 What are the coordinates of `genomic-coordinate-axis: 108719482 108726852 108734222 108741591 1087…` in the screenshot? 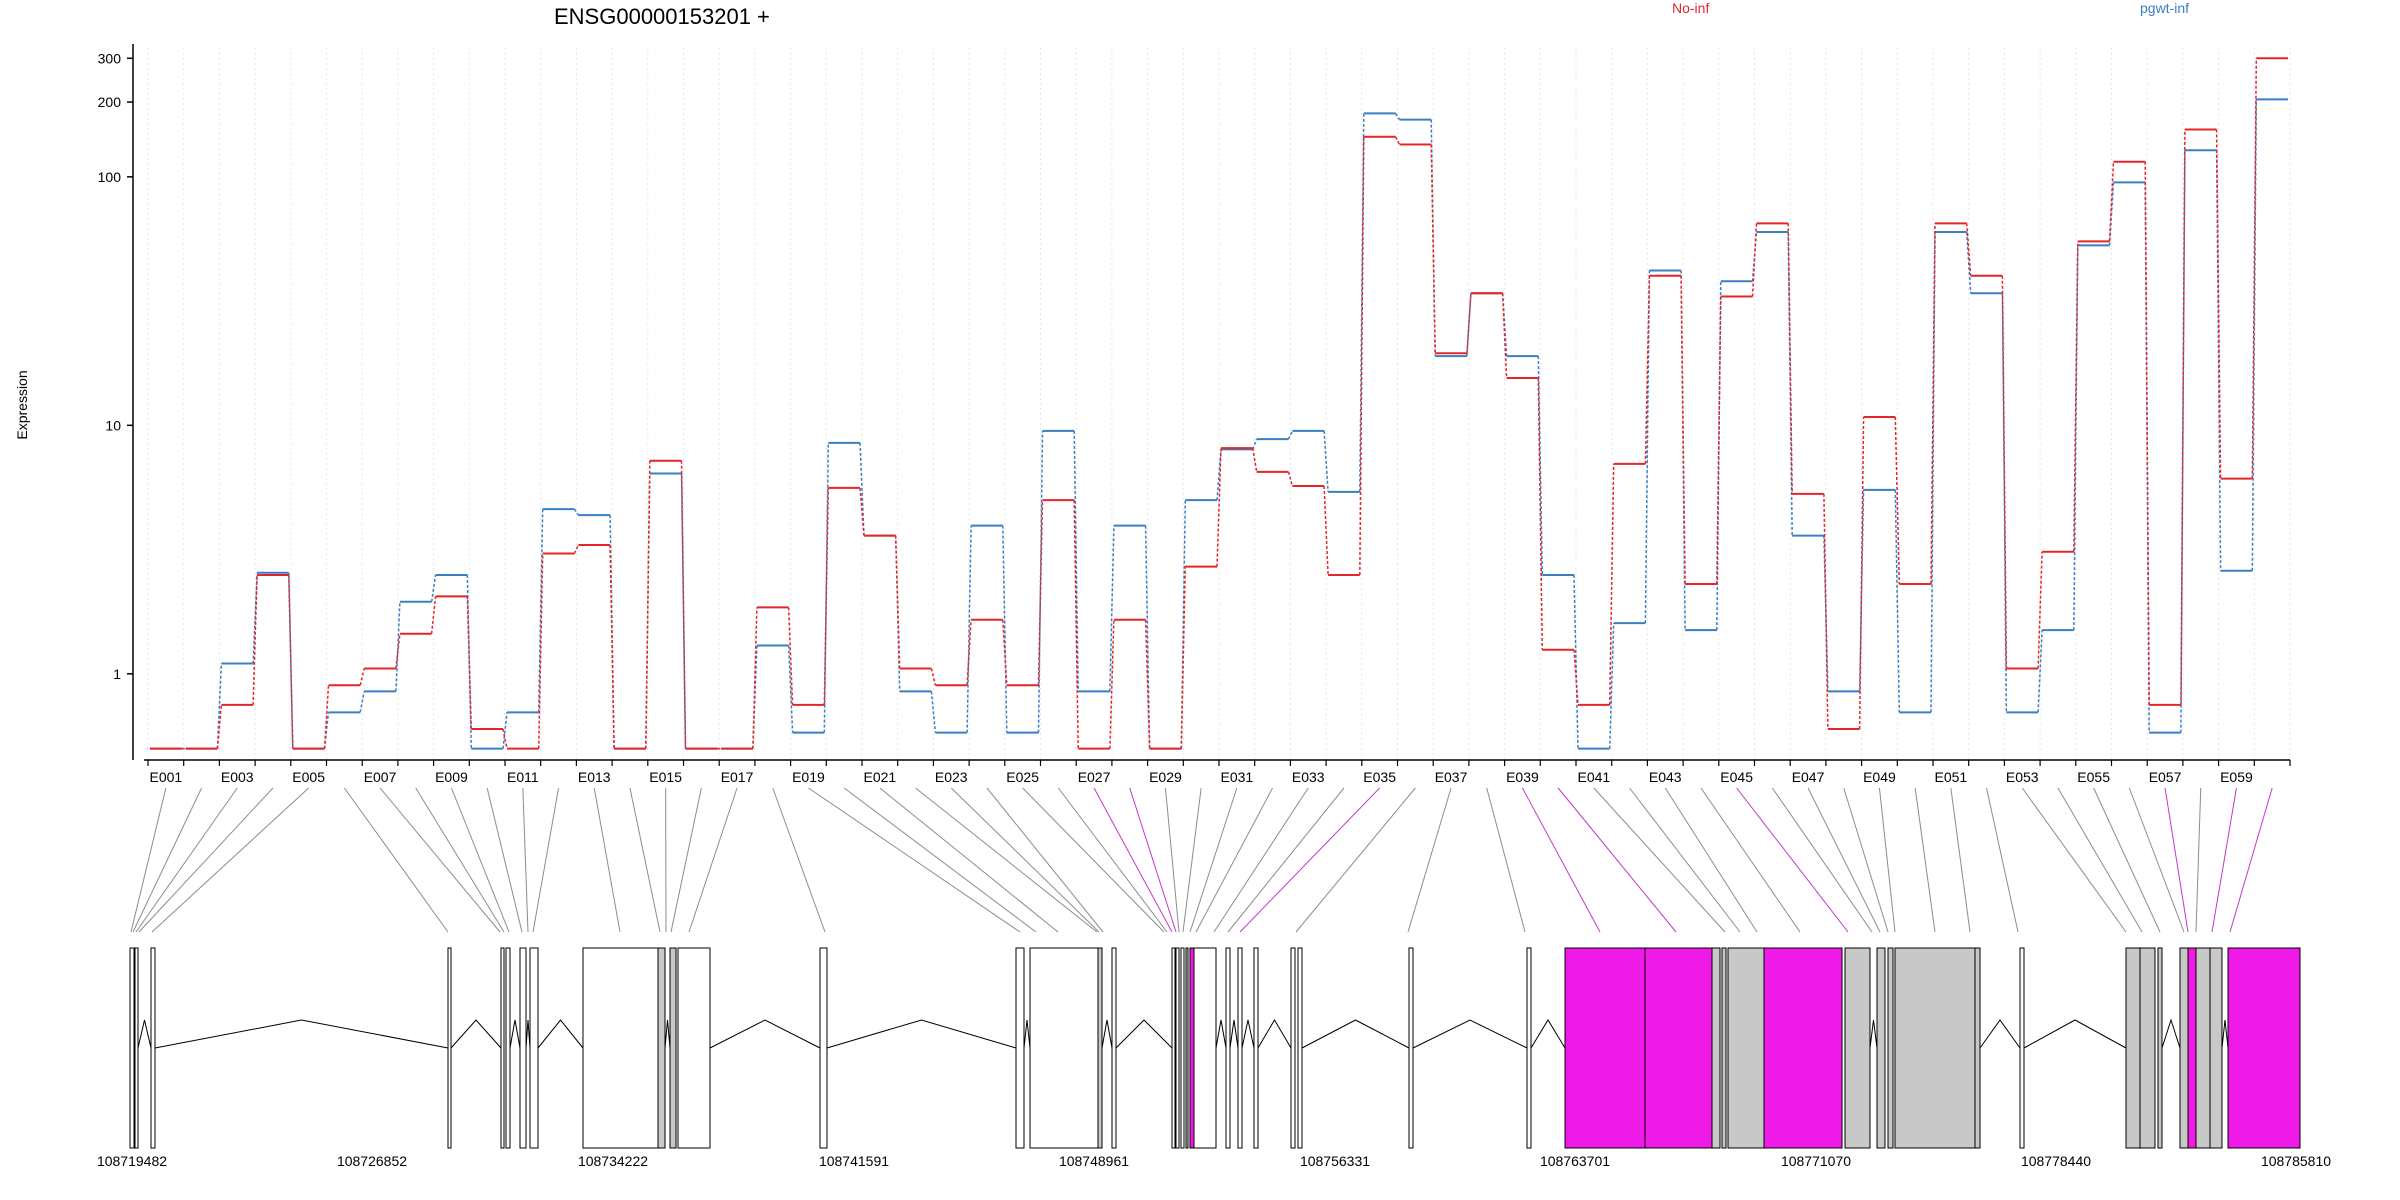 It's located at (1214, 1161).